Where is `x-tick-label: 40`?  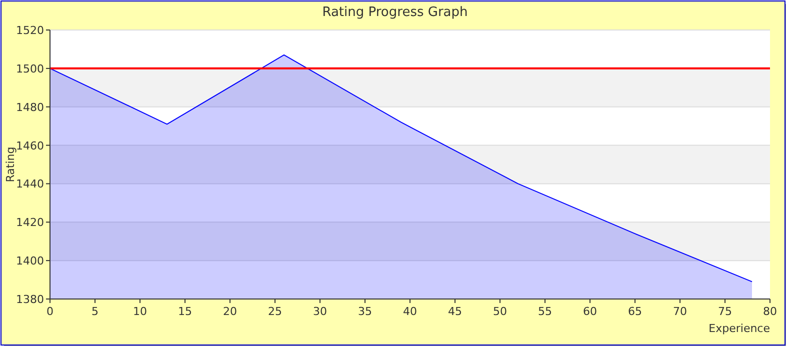
x-tick-label: 40 is located at coordinates (410, 311).